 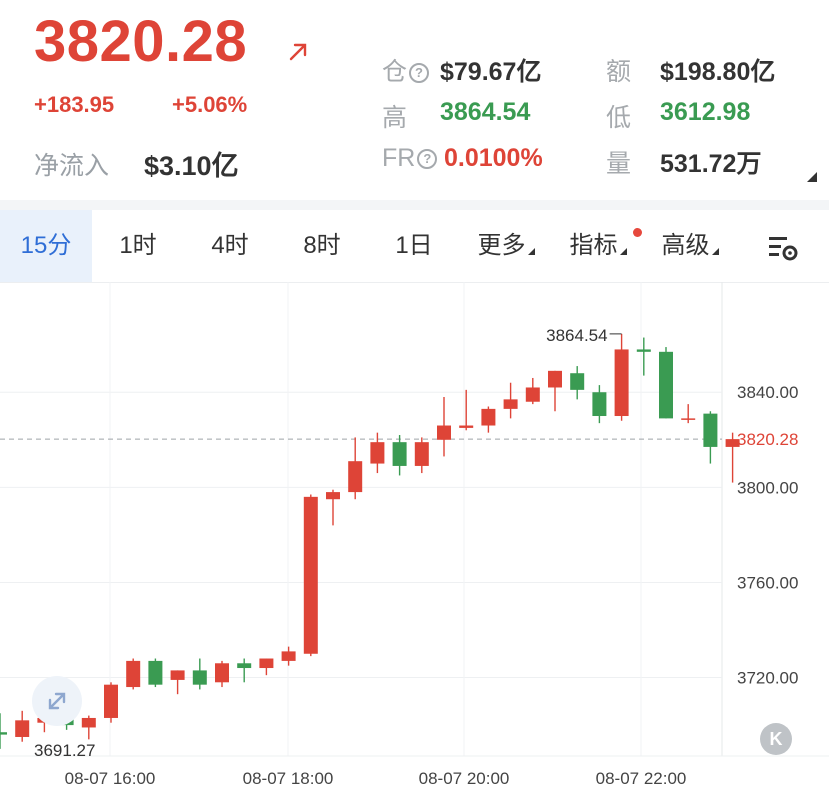 I want to click on turnover-value: $198.80亿, so click(x=718, y=72).